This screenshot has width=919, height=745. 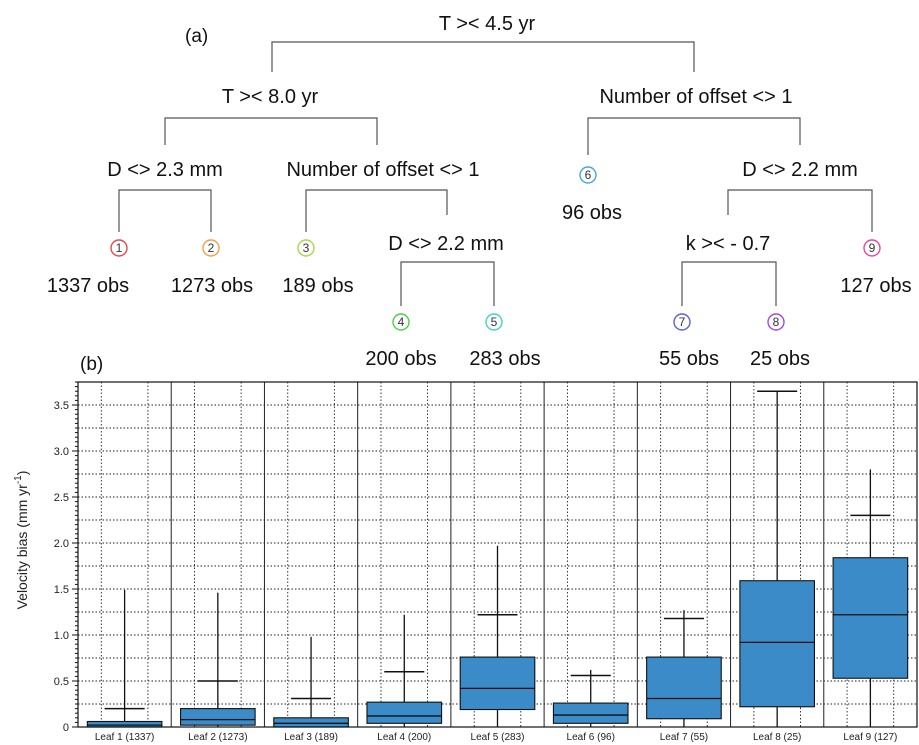 I want to click on leaf-number: 4, so click(x=401, y=322).